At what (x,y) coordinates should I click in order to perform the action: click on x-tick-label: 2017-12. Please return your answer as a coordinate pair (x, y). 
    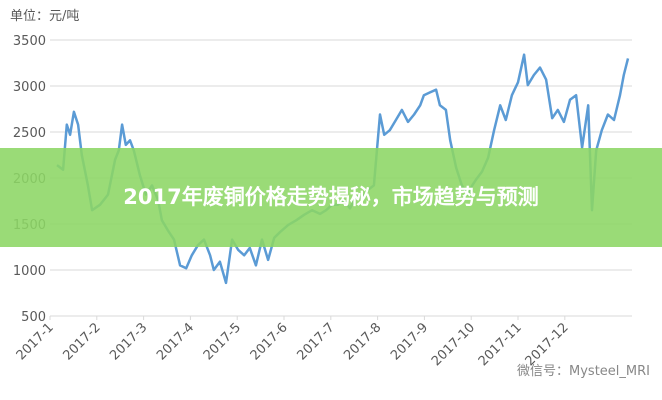
    Looking at the image, I should click on (547, 344).